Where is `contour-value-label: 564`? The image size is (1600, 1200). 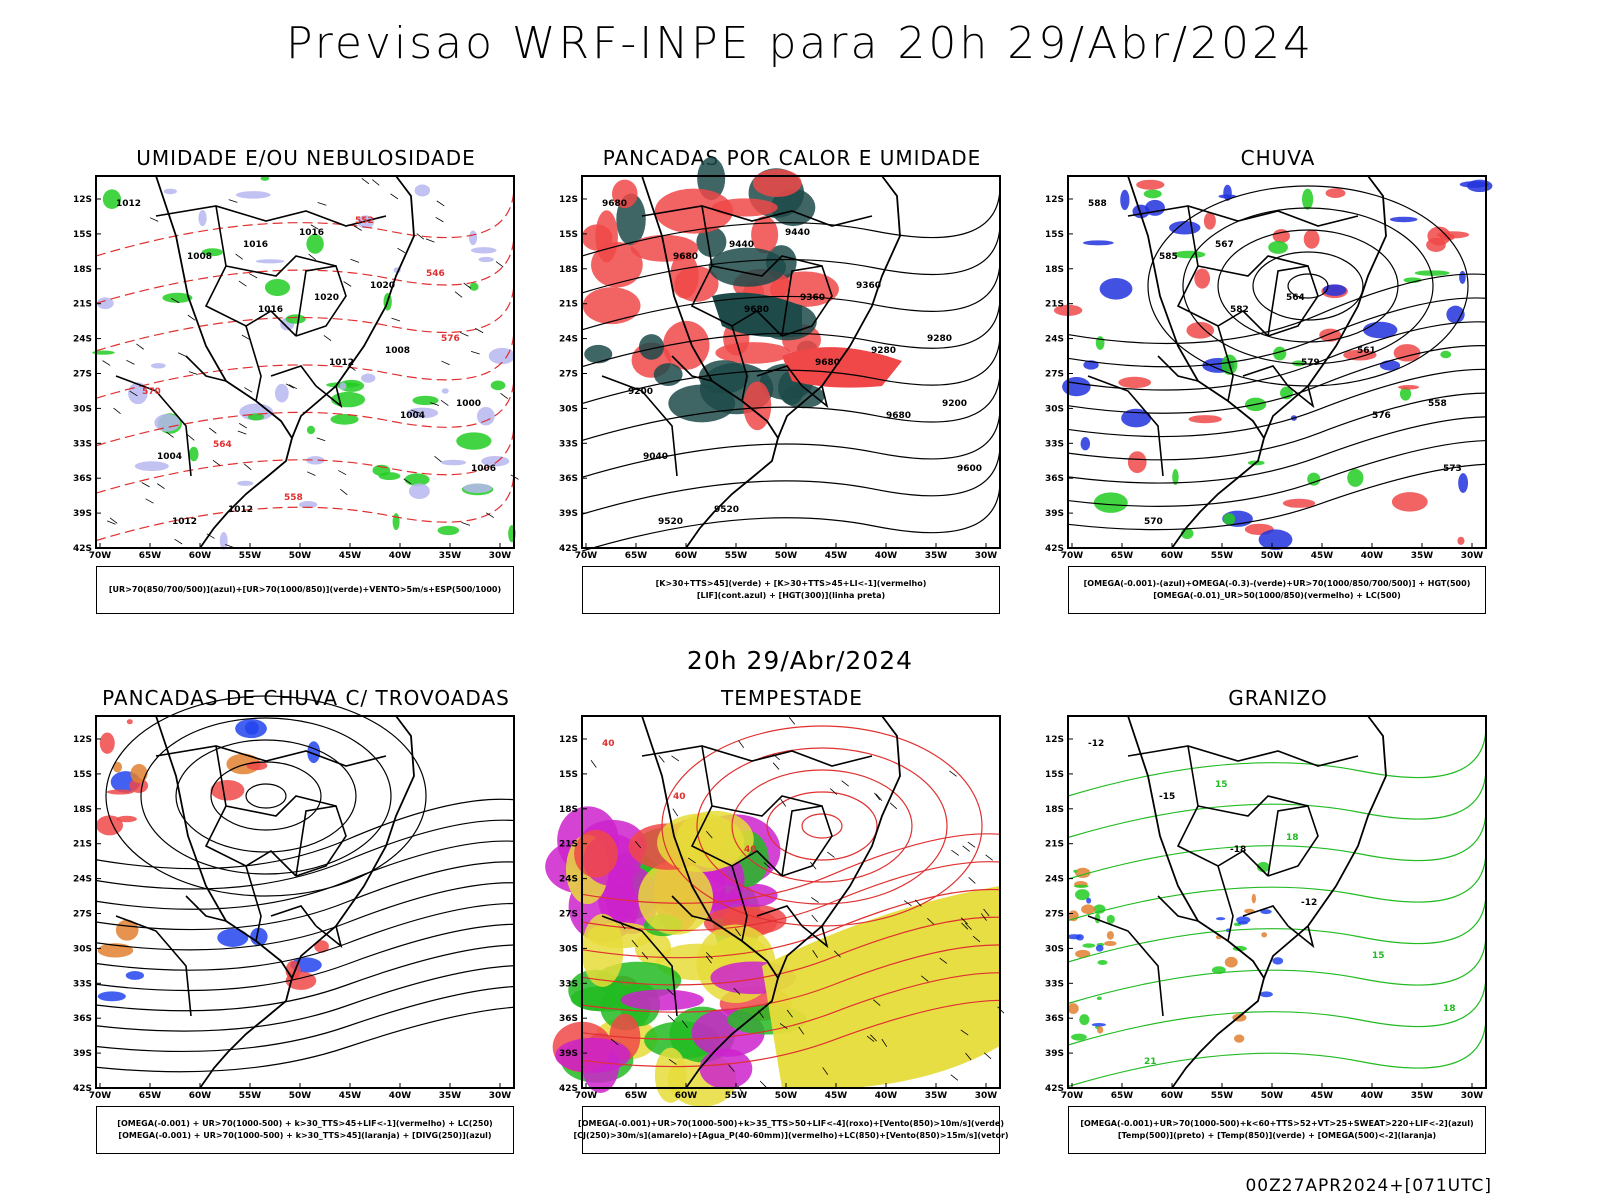 contour-value-label: 564 is located at coordinates (222, 445).